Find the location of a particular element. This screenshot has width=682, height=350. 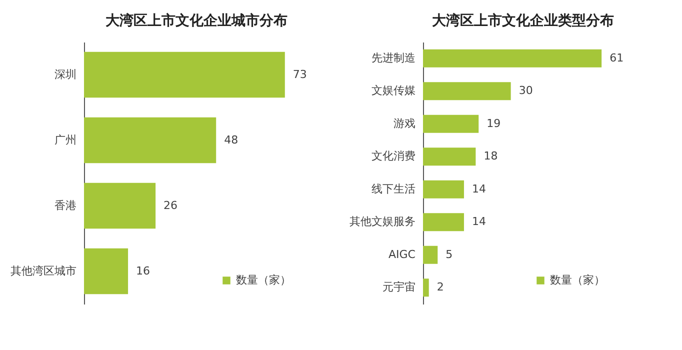

data-label: 16 is located at coordinates (143, 271).